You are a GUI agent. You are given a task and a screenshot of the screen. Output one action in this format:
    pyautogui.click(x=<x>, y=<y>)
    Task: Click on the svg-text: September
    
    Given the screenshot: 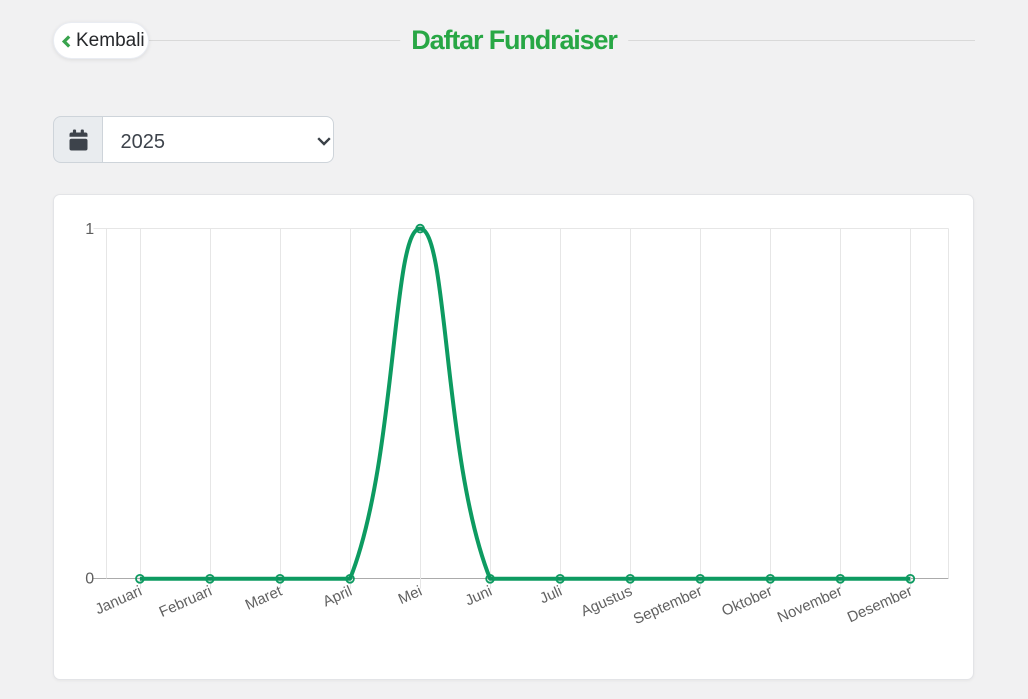 What is the action you would take?
    pyautogui.click(x=668, y=605)
    